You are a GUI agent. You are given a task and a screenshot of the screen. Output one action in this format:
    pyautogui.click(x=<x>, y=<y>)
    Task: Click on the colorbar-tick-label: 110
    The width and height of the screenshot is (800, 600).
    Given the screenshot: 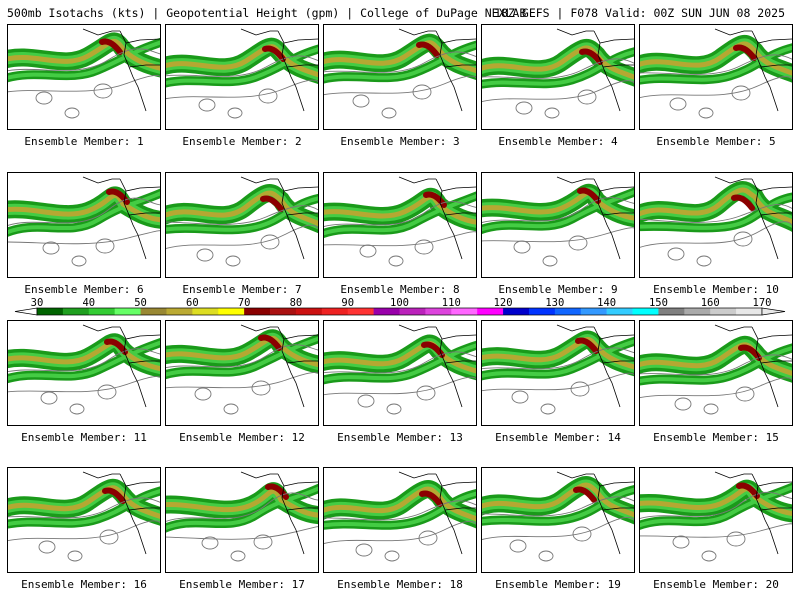 What is the action you would take?
    pyautogui.click(x=451, y=303)
    